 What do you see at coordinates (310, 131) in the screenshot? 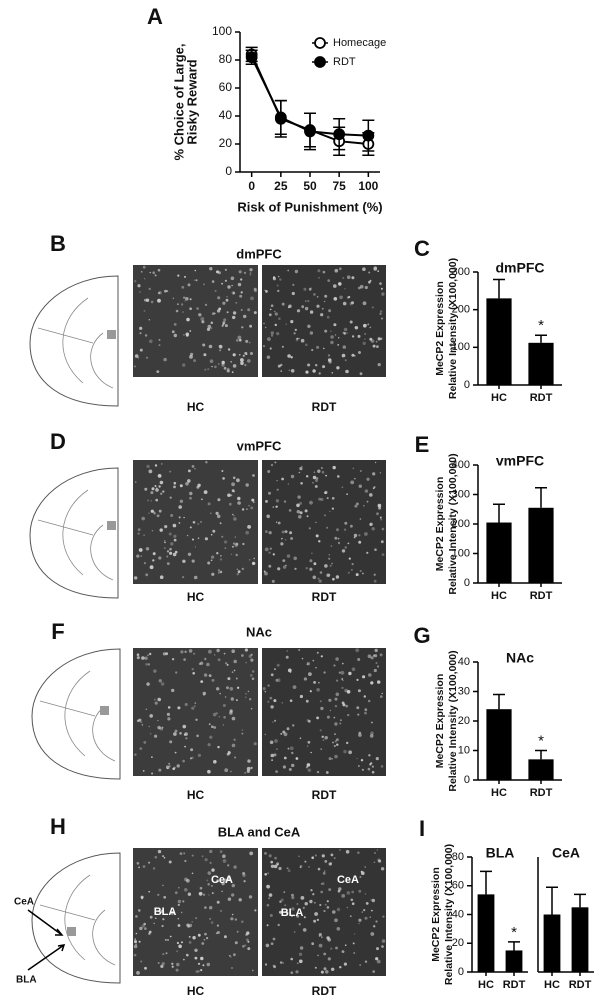
I see `point` at bounding box center [310, 131].